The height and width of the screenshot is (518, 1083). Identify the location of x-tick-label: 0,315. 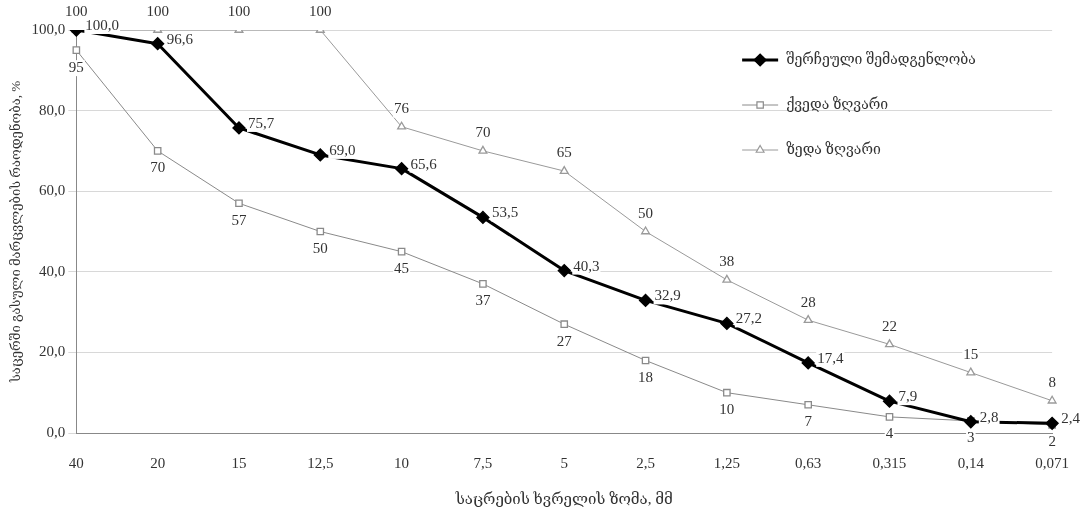
(889, 462).